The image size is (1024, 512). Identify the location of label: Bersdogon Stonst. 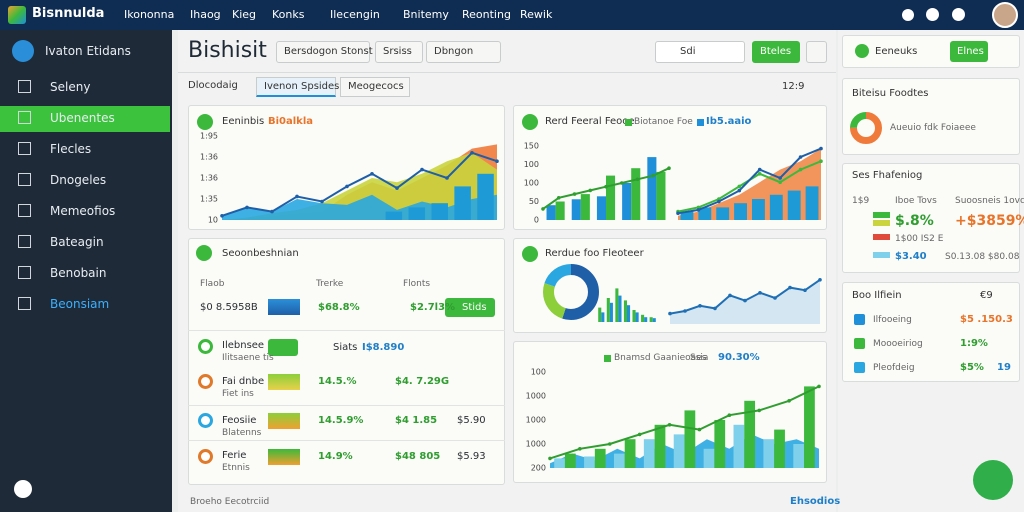
(328, 51).